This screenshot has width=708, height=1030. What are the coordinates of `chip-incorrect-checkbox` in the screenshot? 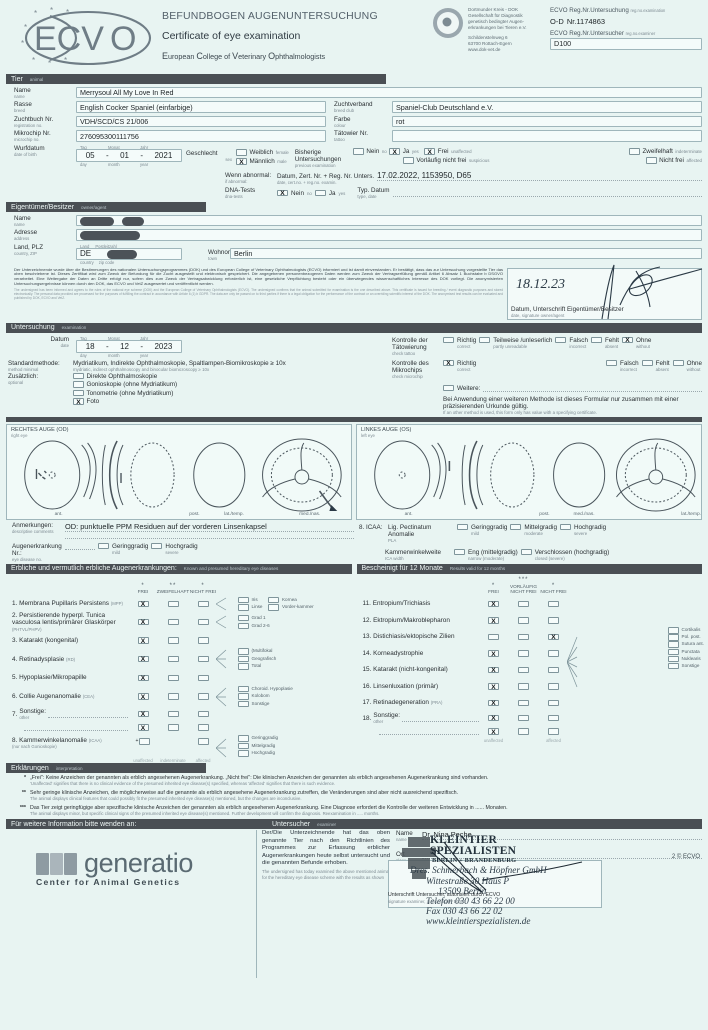 It's located at (612, 362).